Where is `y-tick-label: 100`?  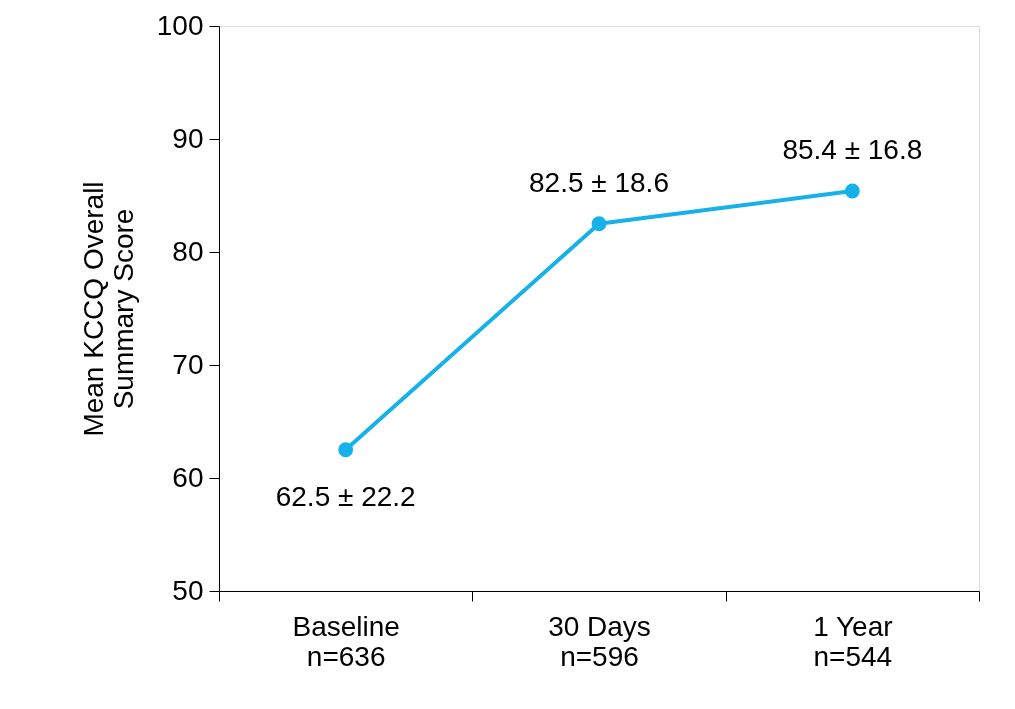 y-tick-label: 100 is located at coordinates (180, 25).